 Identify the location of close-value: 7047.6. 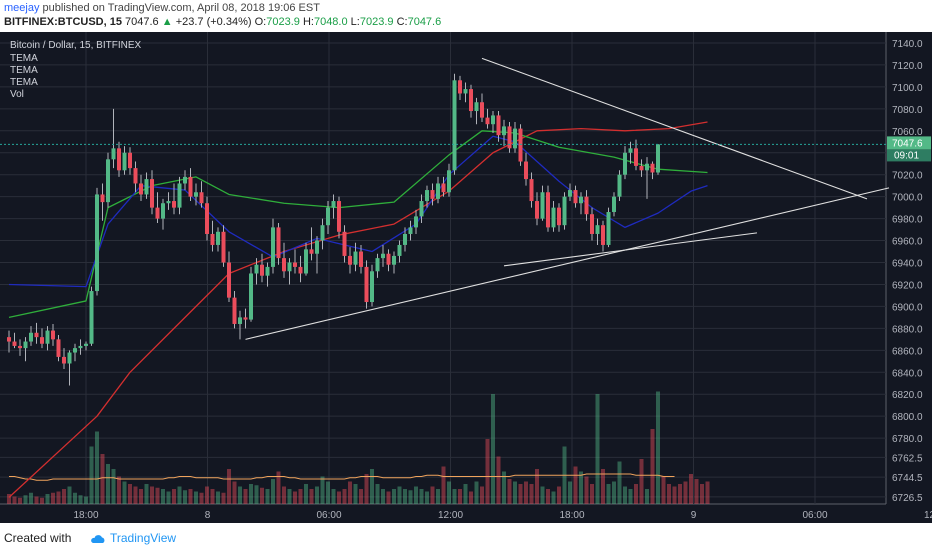
(424, 22).